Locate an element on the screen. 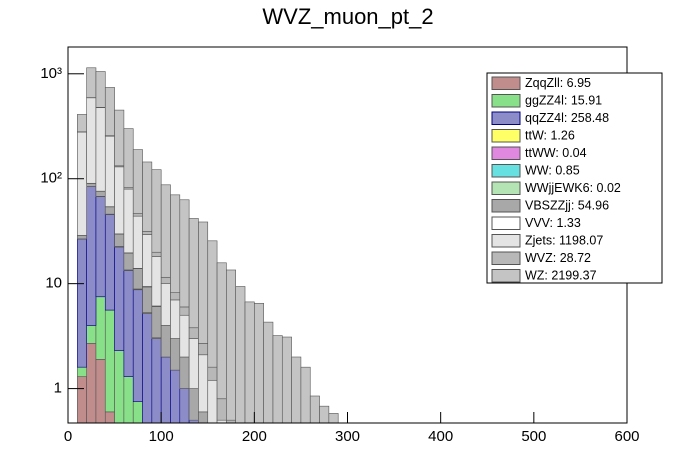 The height and width of the screenshot is (472, 696). y-tick-label: 10² is located at coordinates (51, 178).